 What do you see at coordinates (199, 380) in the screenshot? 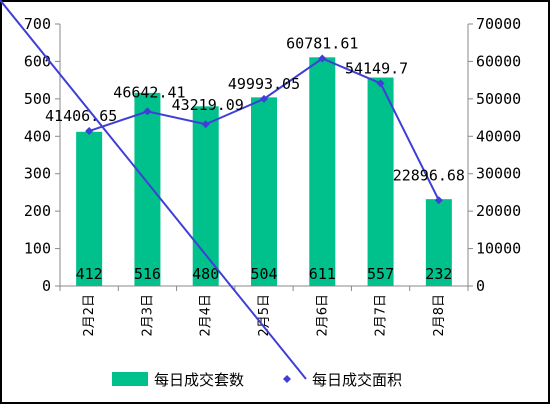
I see `legend-bar-label: 每日成交套数` at bounding box center [199, 380].